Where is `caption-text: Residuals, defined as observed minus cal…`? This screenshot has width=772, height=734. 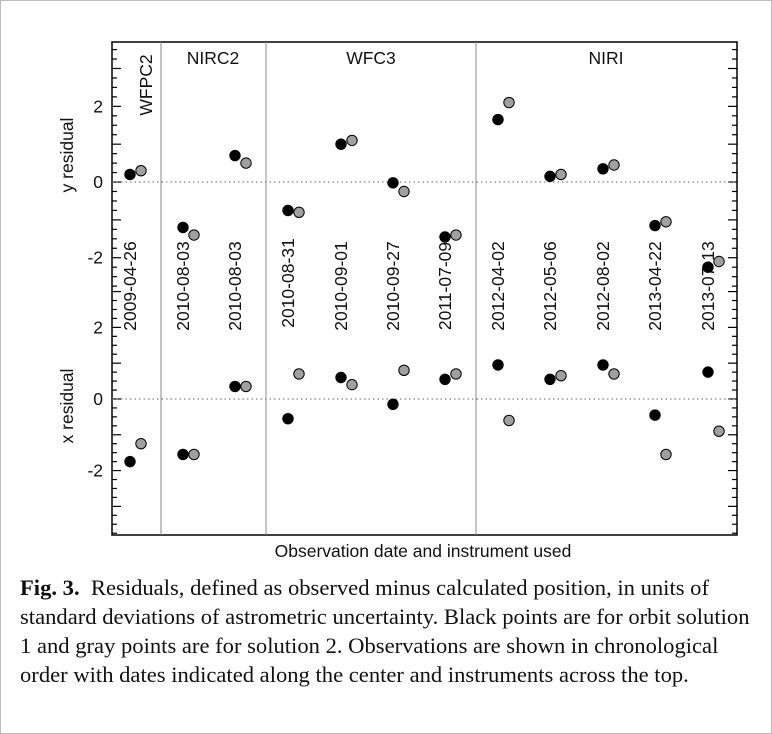 caption-text: Residuals, defined as observed minus cal… is located at coordinates (385, 631).